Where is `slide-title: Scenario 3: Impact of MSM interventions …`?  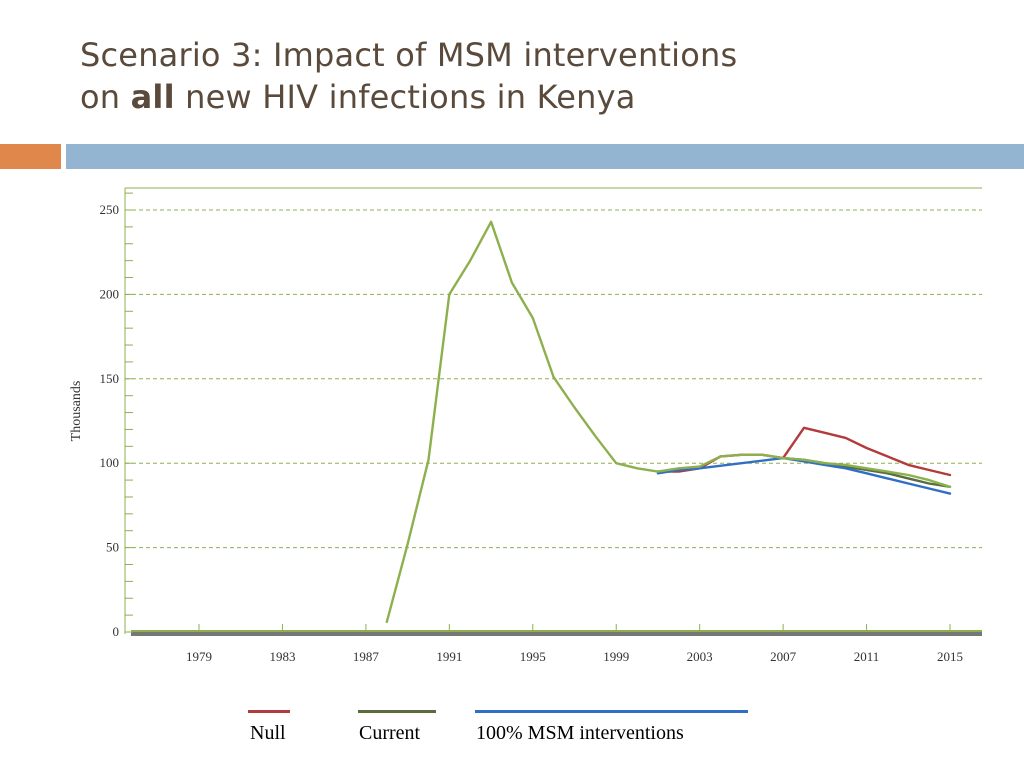 slide-title: Scenario 3: Impact of MSM interventions … is located at coordinates (540, 76).